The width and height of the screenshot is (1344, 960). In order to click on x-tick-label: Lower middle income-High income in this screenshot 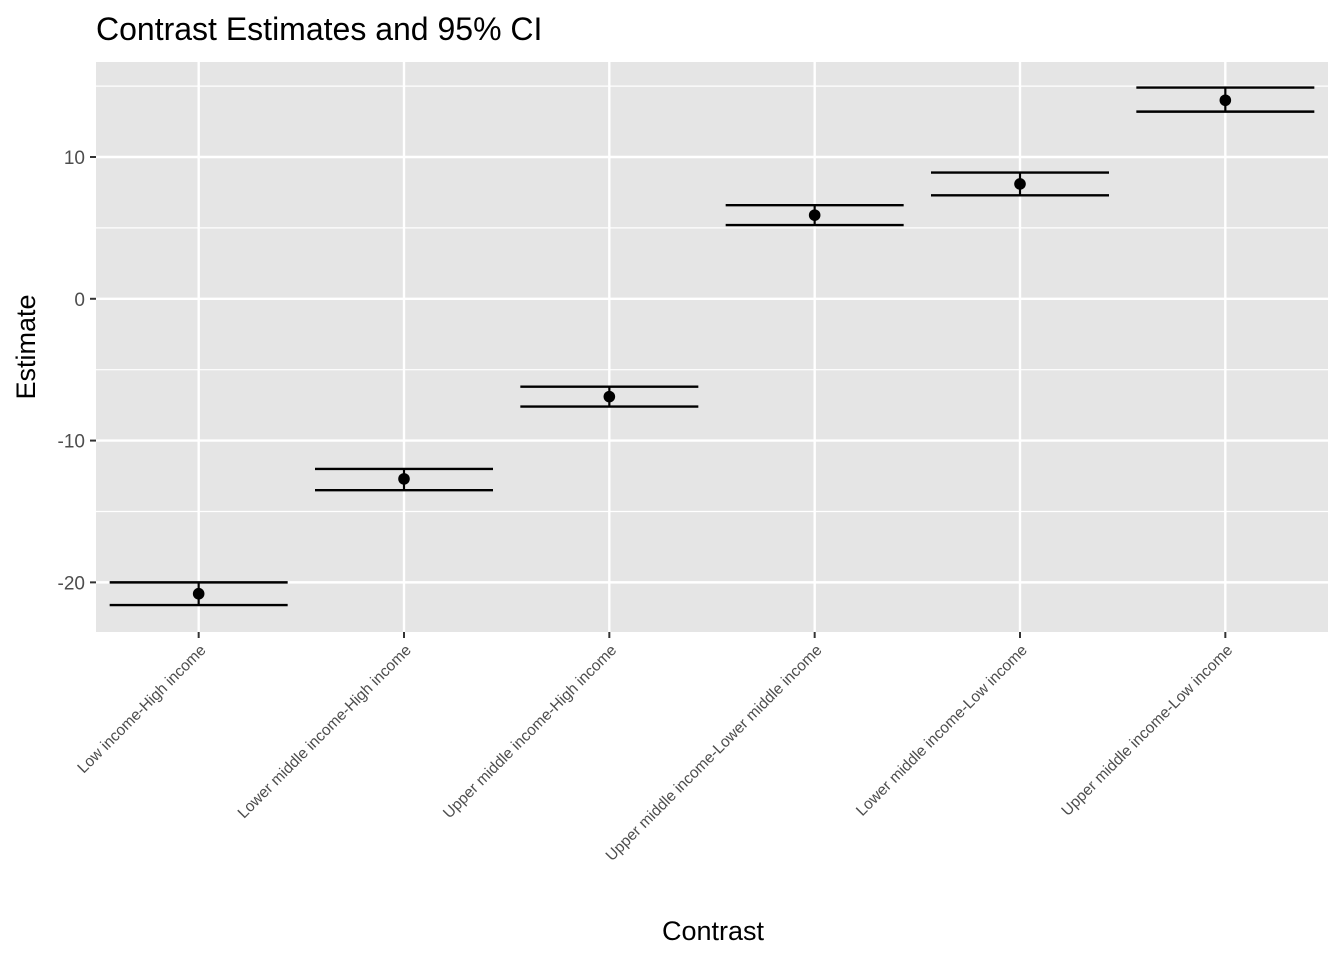, I will do `click(325, 732)`.